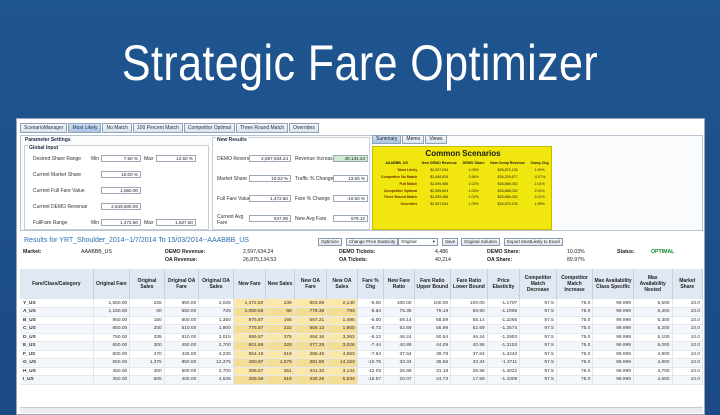 The image size is (720, 415). I want to click on table-cell: 505, so click(147, 380).